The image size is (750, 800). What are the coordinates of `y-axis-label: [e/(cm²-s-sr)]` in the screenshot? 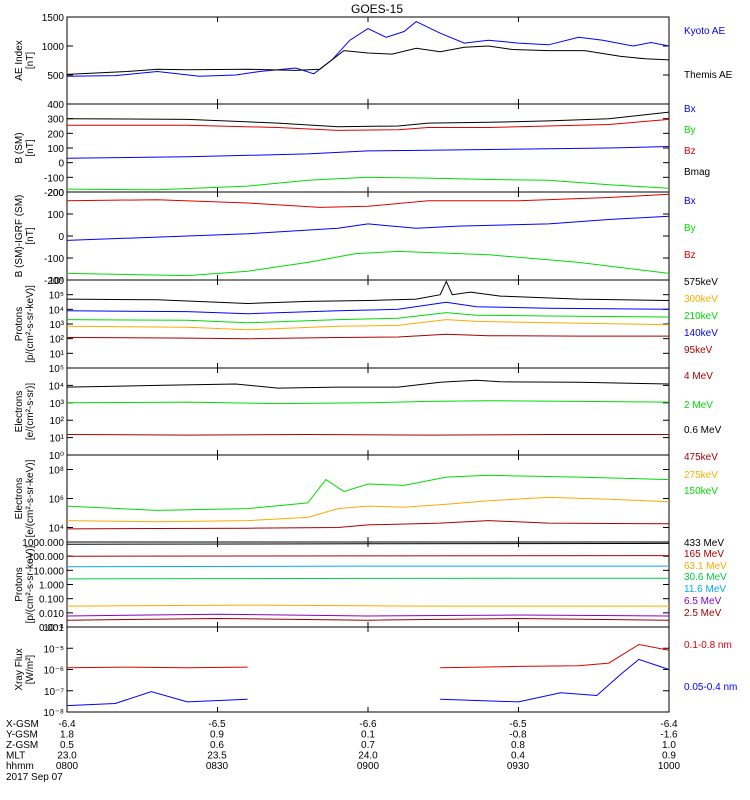 It's located at (30, 411).